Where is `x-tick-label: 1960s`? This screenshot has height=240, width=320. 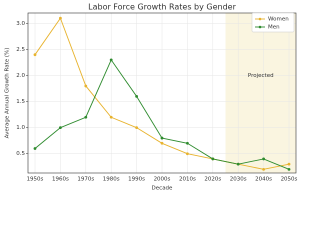 x-tick-label: 1960s is located at coordinates (60, 180).